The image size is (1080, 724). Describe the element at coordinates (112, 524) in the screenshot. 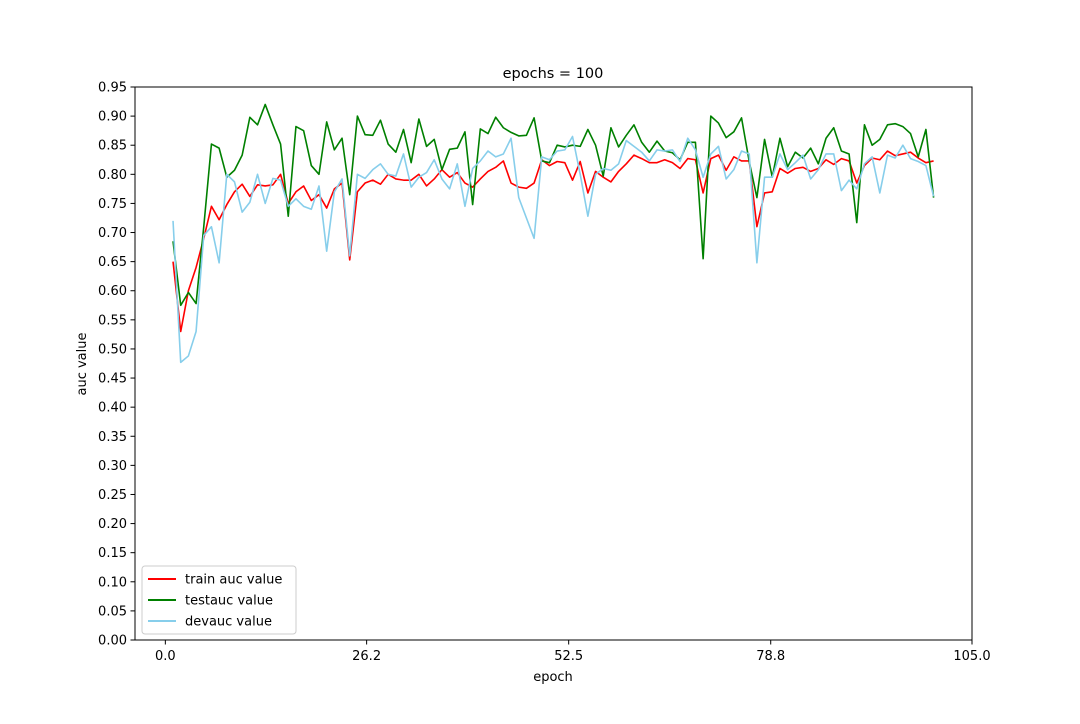

I see `y-tick-label: 0.20` at that location.